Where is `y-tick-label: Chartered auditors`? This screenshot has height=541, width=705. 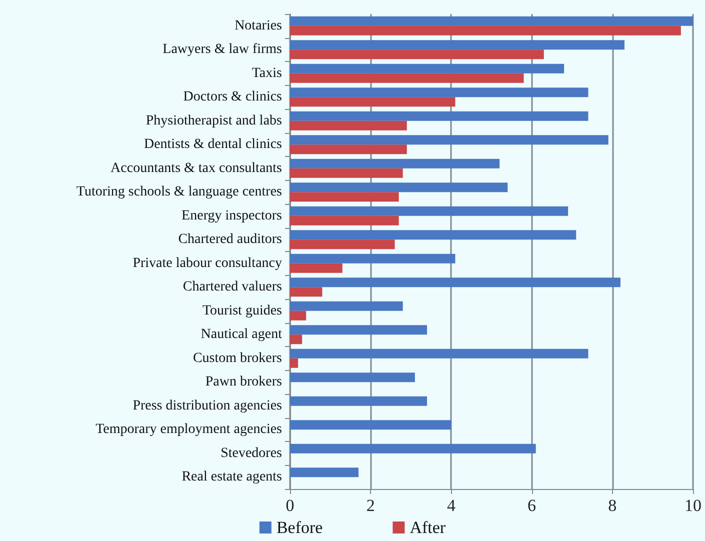 y-tick-label: Chartered auditors is located at coordinates (230, 240).